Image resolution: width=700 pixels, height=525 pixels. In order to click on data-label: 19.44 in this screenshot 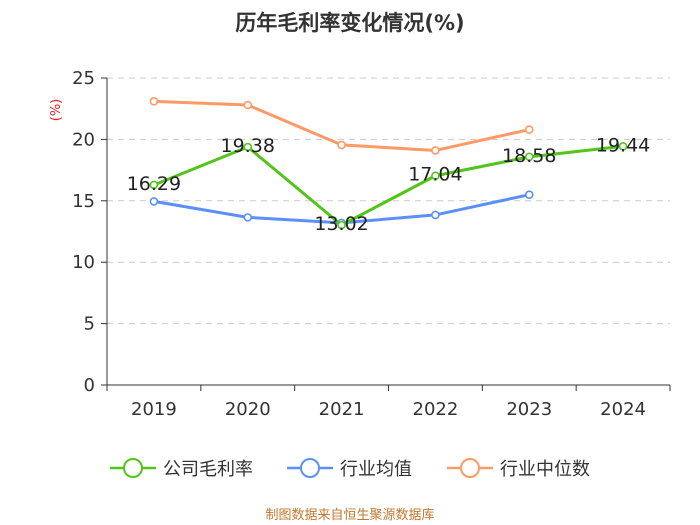, I will do `click(623, 145)`.